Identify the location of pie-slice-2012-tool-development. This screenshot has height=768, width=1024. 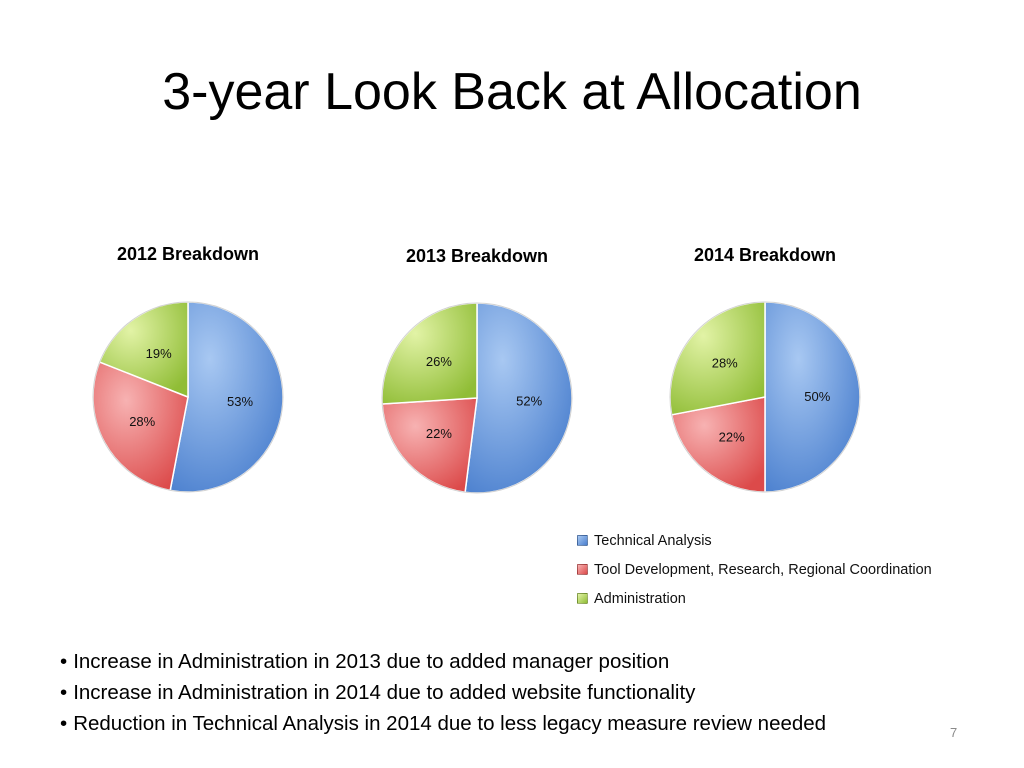
(140, 426).